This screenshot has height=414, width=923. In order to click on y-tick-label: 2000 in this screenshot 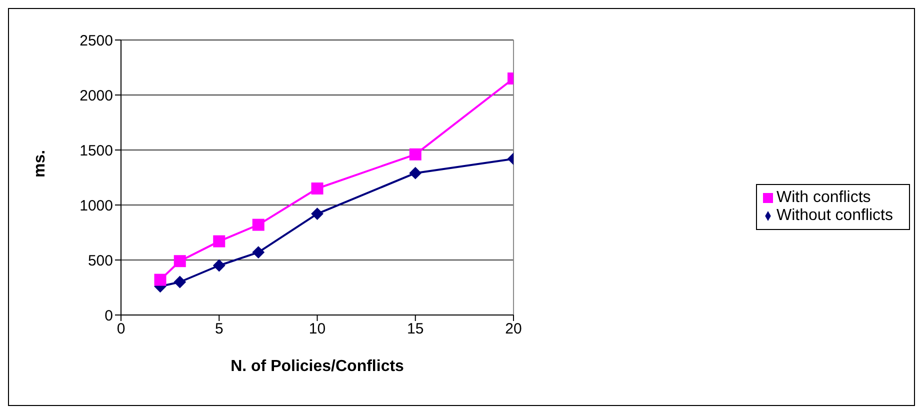, I will do `click(96, 95)`.